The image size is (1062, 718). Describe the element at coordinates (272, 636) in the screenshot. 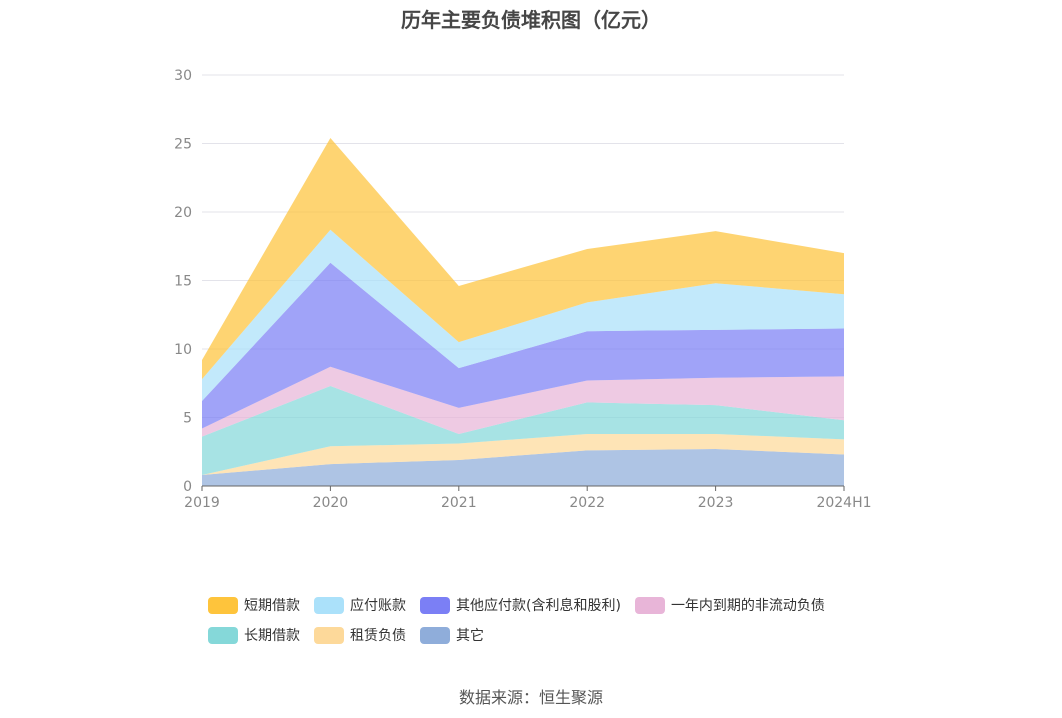

I see `legend-label: 长期借款` at that location.